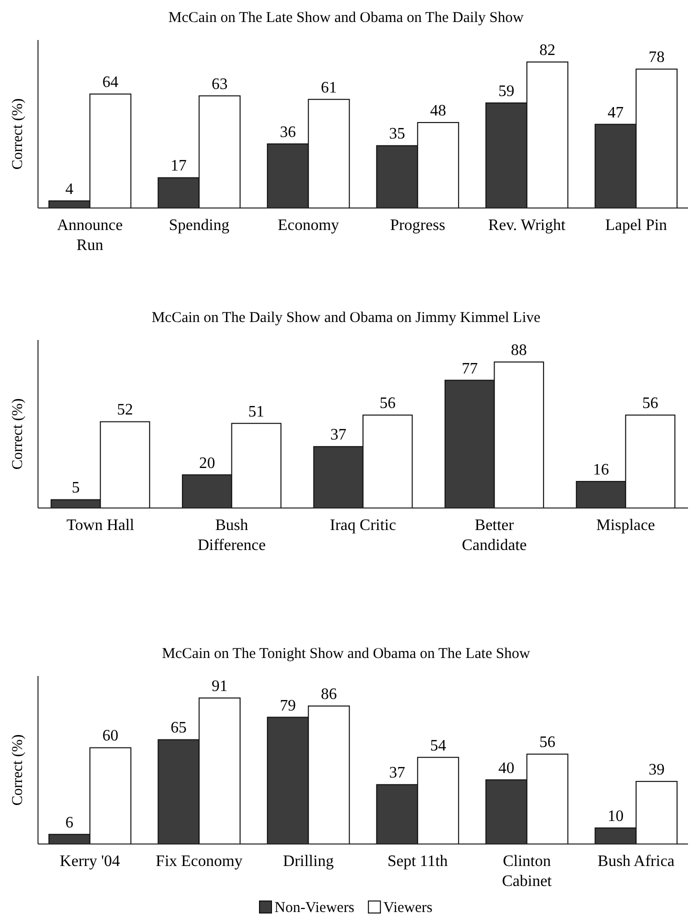 The image size is (692, 916). What do you see at coordinates (346, 654) in the screenshot?
I see `chart-title: McCain on The Tonight Show and Obama on The Late Show` at bounding box center [346, 654].